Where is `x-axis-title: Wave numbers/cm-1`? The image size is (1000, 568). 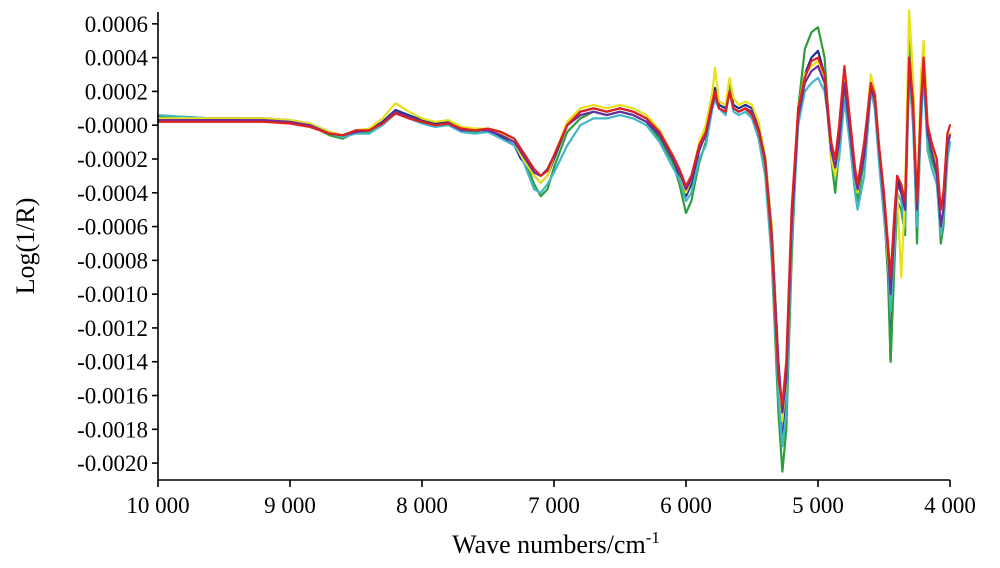
x-axis-title: Wave numbers/cm-1 is located at coordinates (556, 543).